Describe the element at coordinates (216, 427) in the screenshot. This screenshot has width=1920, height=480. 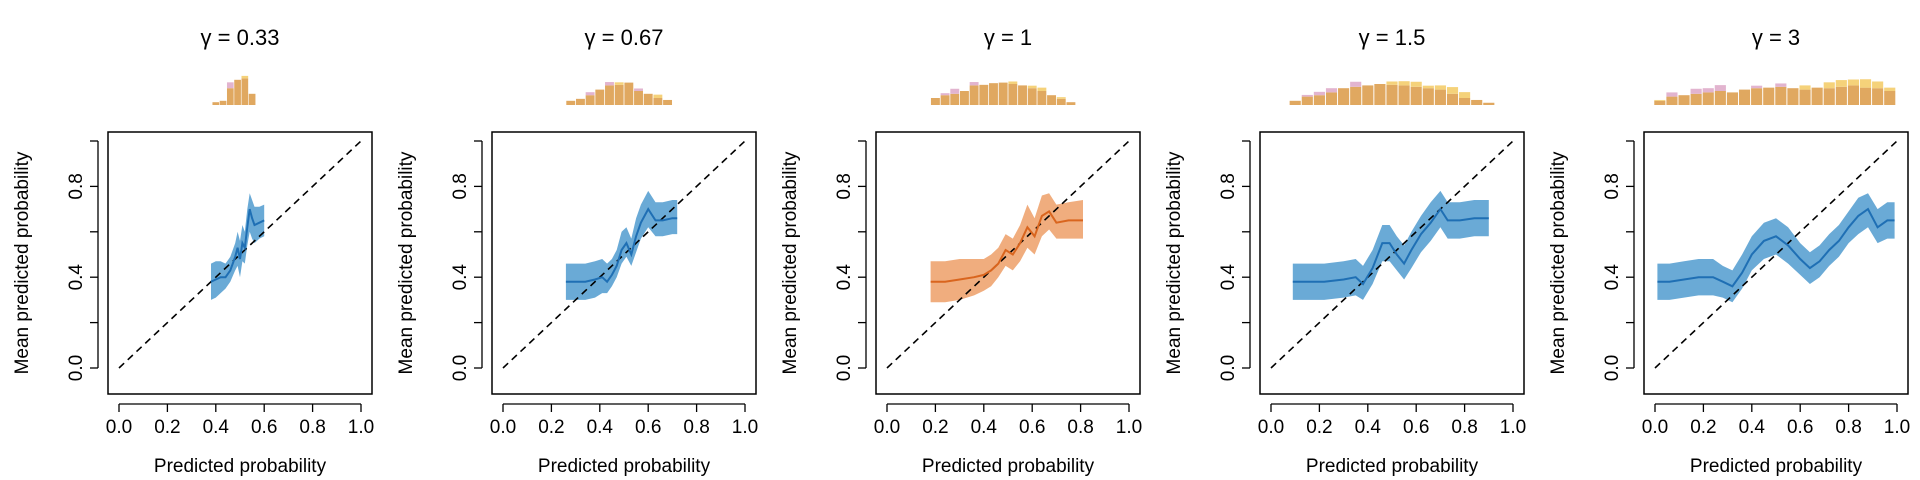
I see `x-tick-label: 0.4` at that location.